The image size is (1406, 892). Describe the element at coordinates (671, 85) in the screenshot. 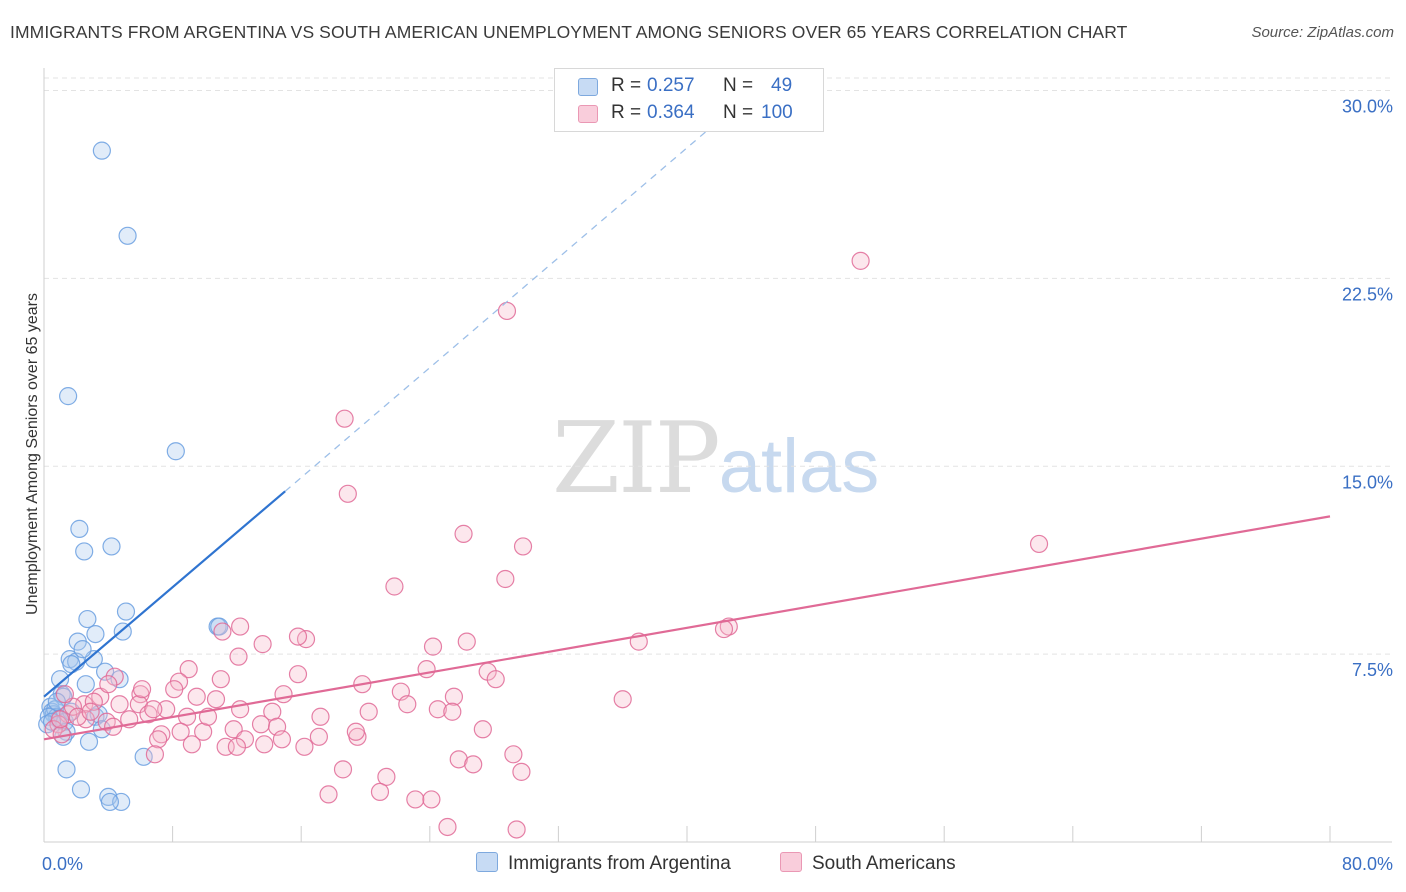

I see `legend-r-value: 0.257` at that location.